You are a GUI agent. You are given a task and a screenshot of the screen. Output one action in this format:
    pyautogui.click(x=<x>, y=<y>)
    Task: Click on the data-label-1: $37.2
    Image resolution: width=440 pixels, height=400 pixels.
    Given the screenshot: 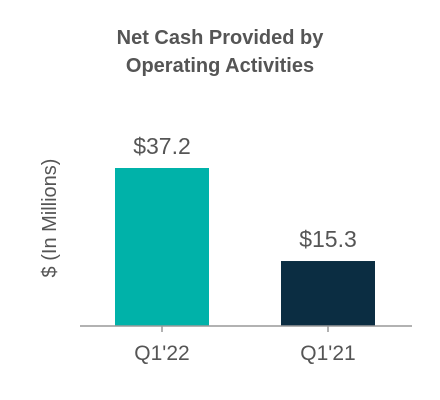 What is the action you would take?
    pyautogui.click(x=162, y=146)
    